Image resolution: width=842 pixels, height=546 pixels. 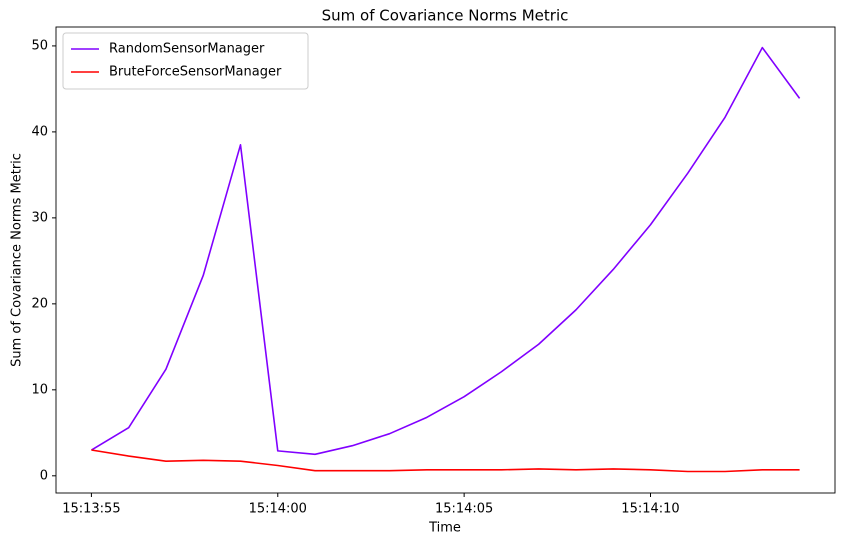 I want to click on y-tick-label: 20, so click(x=39, y=303).